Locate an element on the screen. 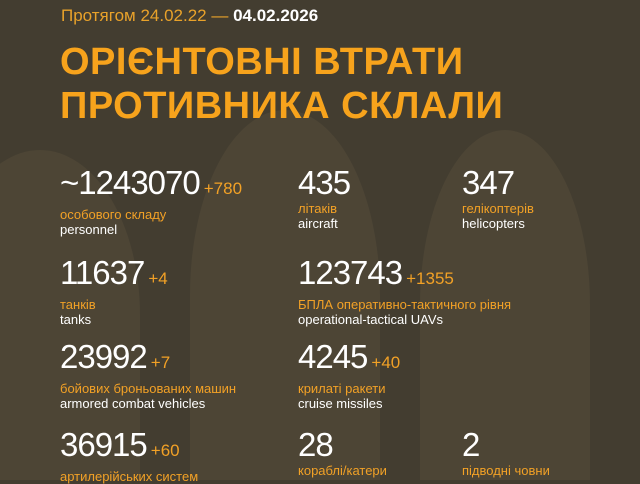 The width and height of the screenshot is (640, 484). stat-total: 347 is located at coordinates (488, 182).